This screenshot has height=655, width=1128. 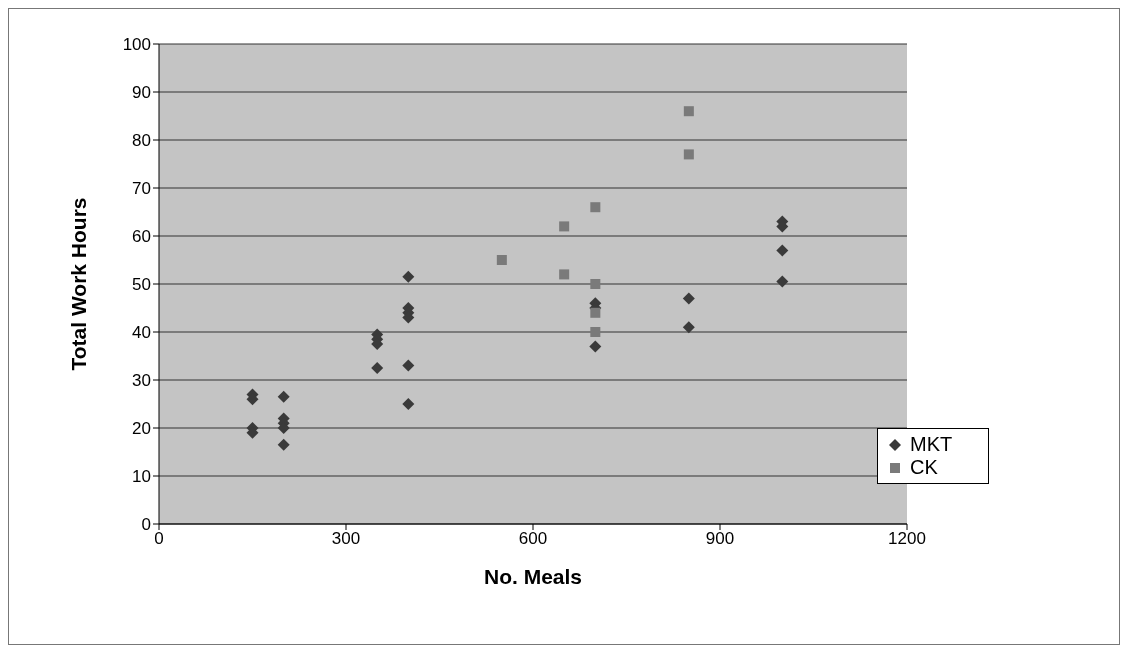 I want to click on y-tick-label: 10, so click(x=141, y=477).